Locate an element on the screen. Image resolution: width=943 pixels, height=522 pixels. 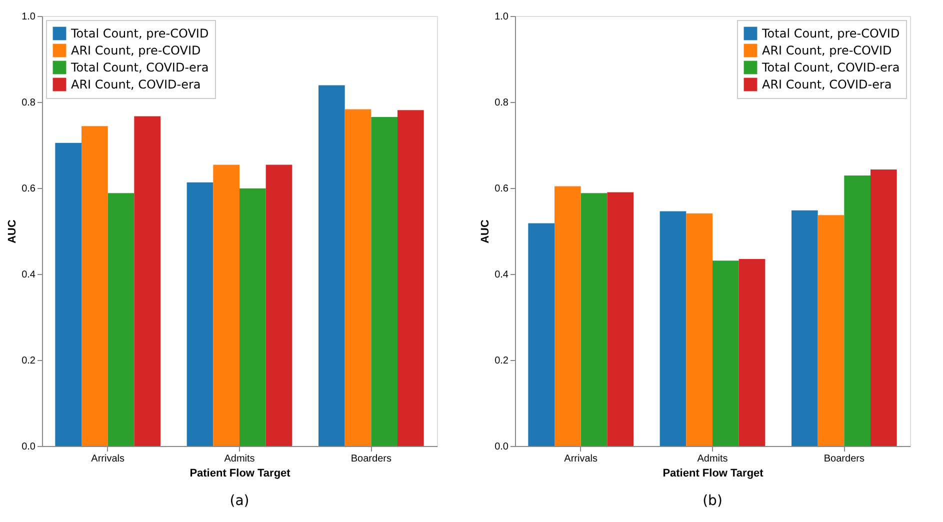
text: (a) is located at coordinates (240, 501).